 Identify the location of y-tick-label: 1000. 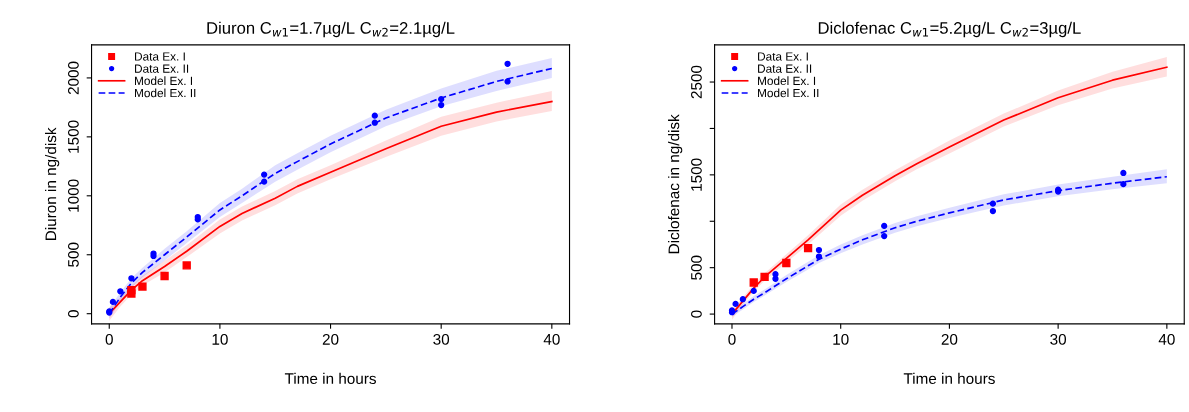
(73, 195).